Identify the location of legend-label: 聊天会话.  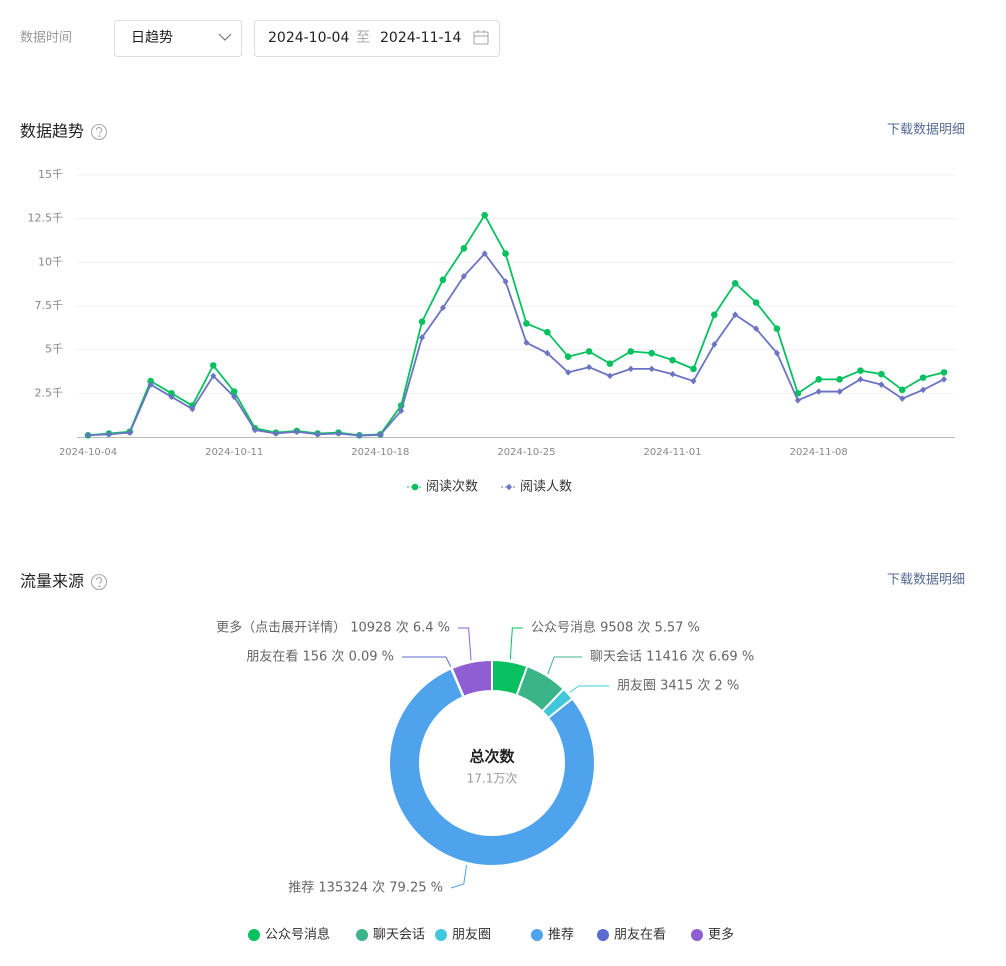
(399, 935).